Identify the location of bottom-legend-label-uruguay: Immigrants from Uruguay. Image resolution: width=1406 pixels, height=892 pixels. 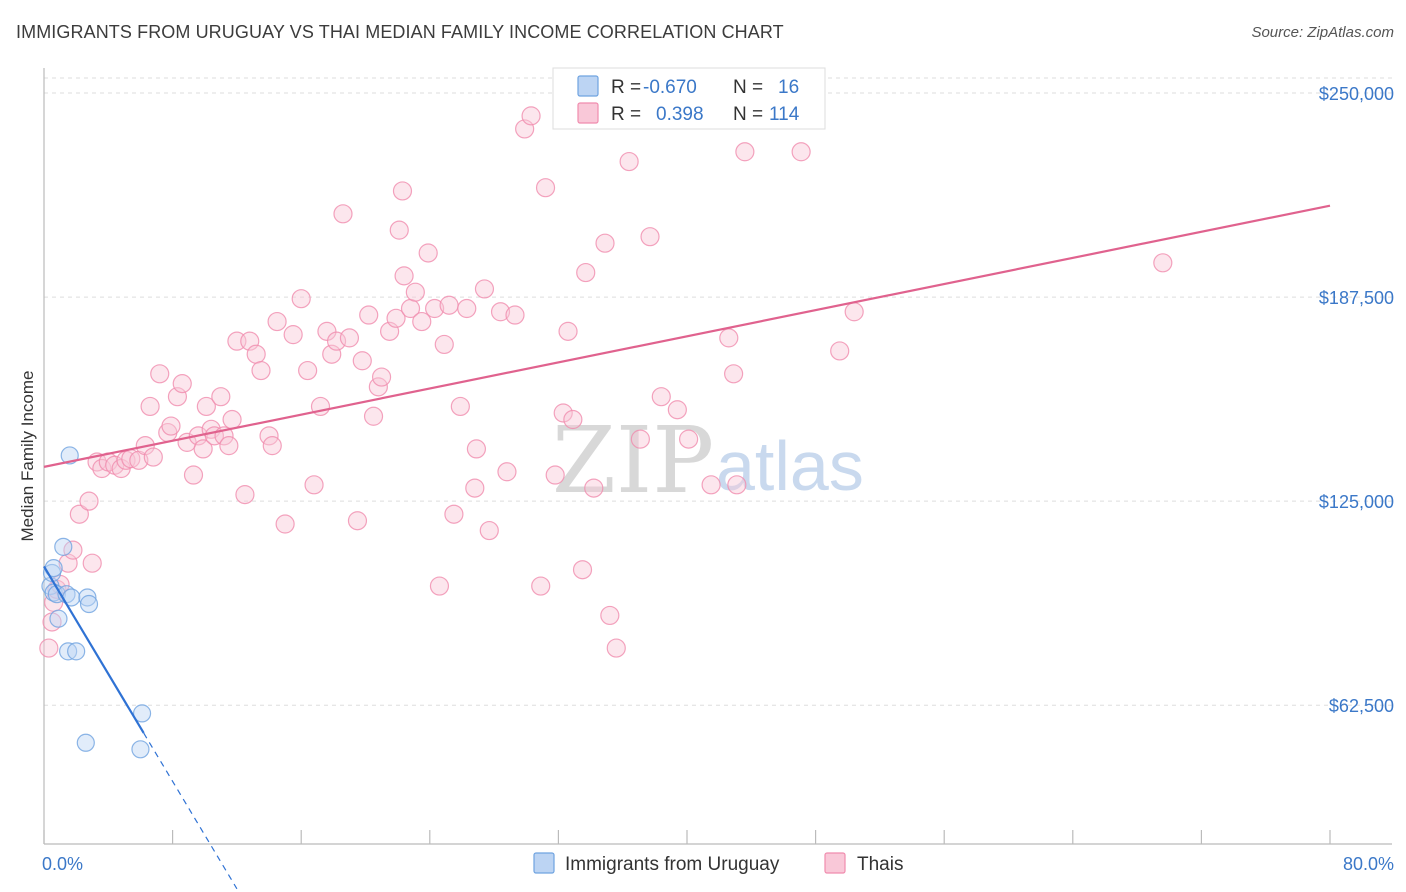
(672, 864).